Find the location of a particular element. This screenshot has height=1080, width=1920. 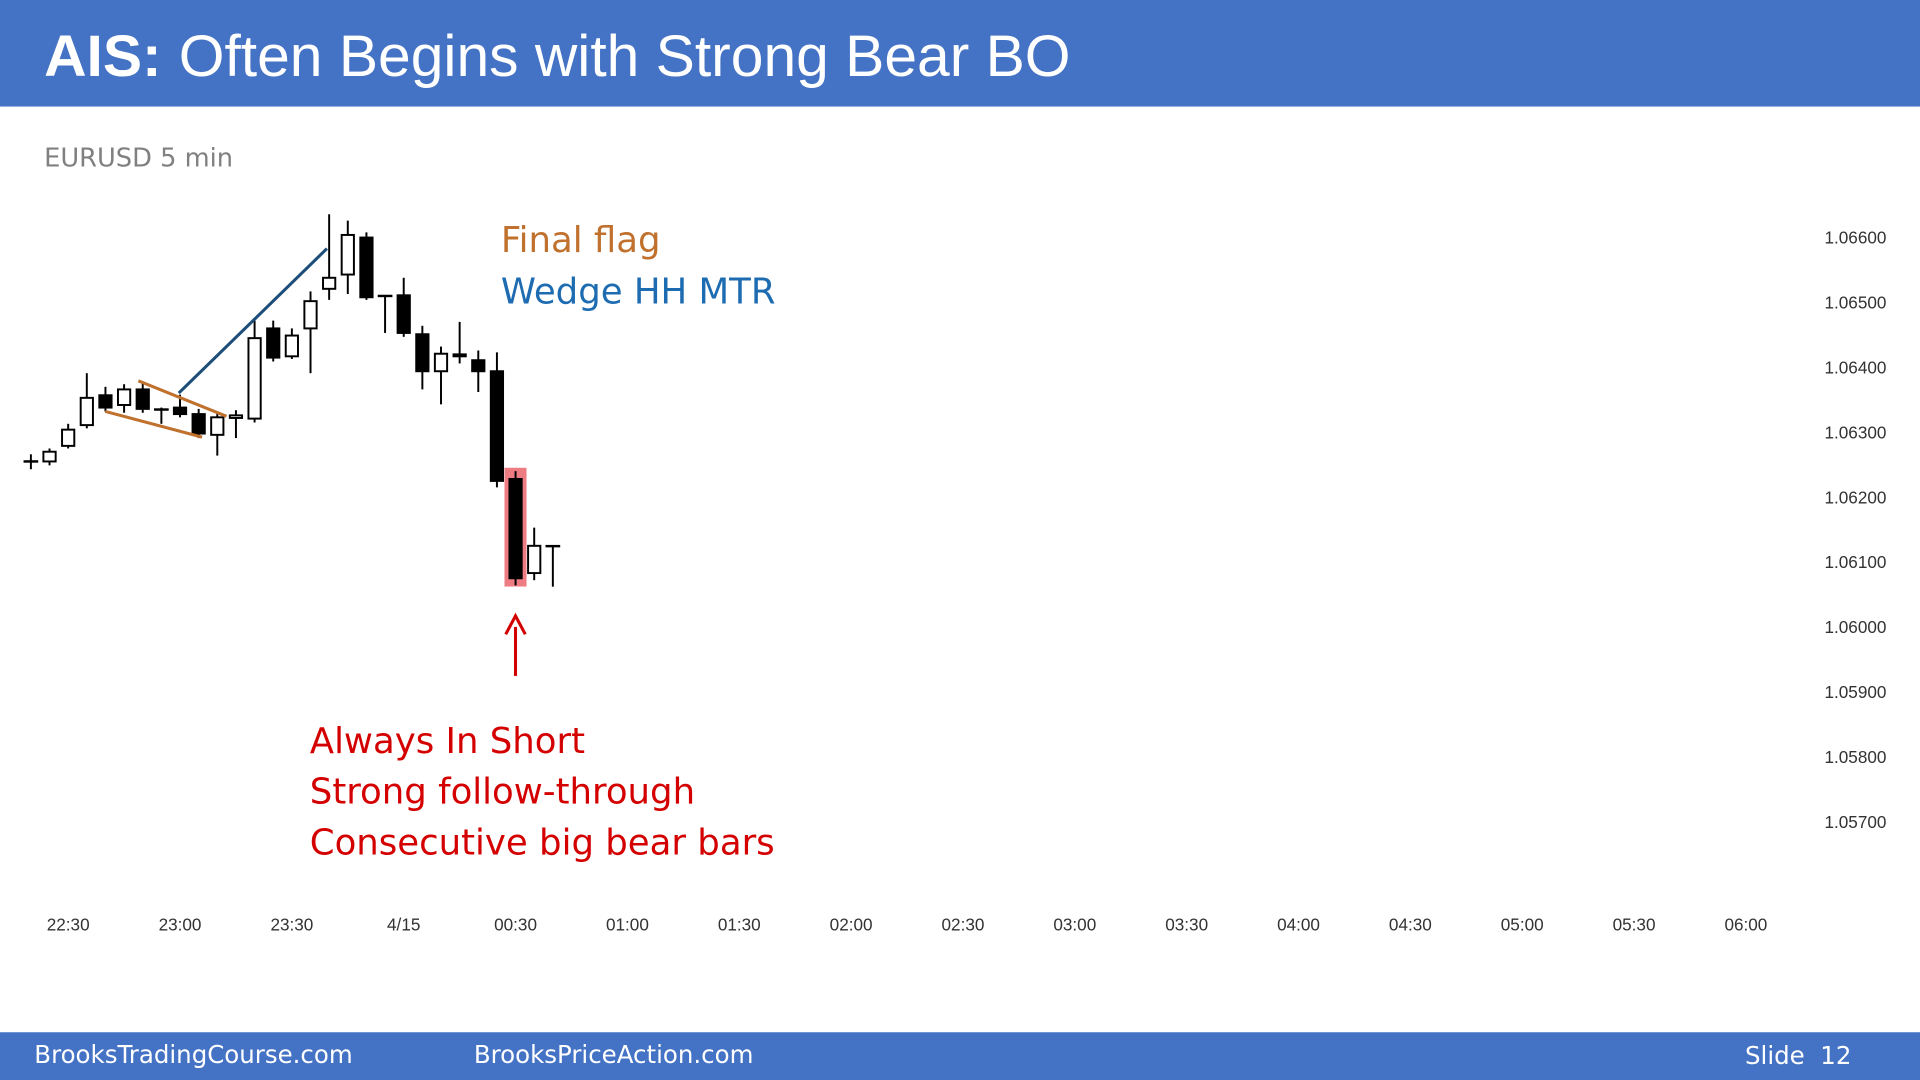

footer-bar is located at coordinates (960, 1056).